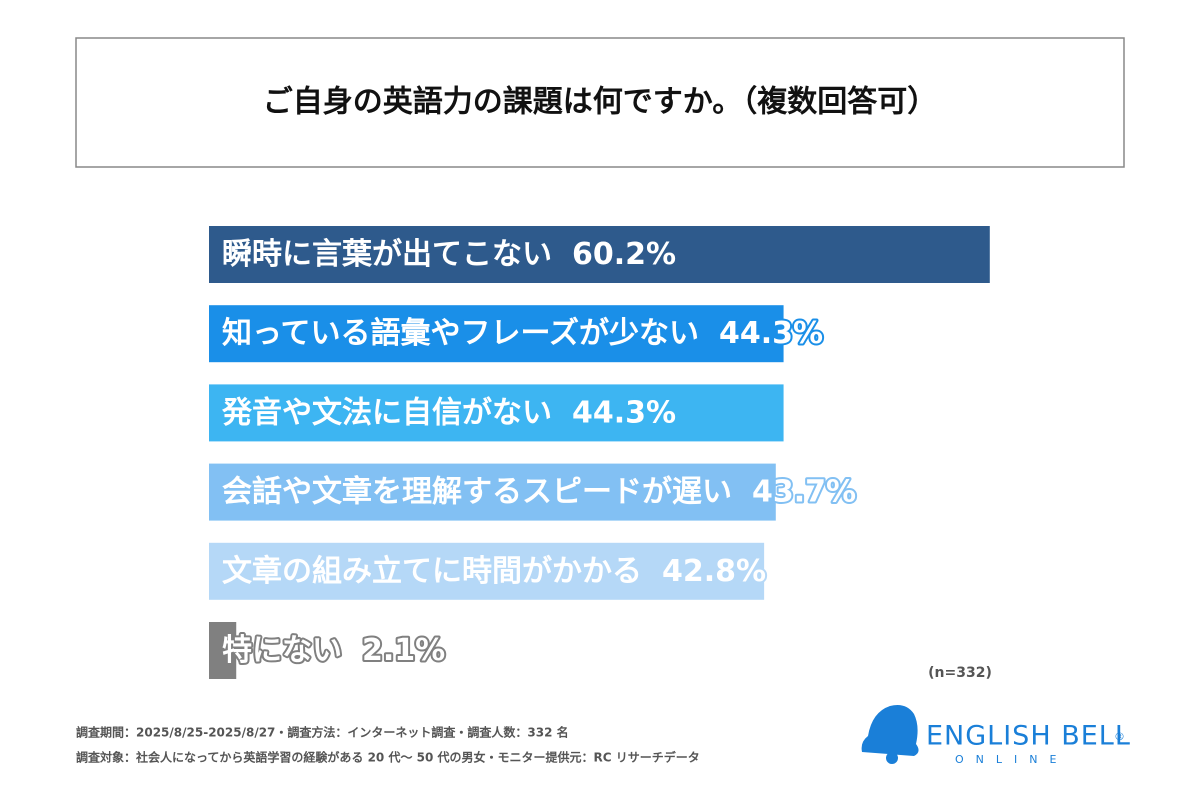  Describe the element at coordinates (892, 758) in the screenshot. I see `logo-bell-clapper` at that location.